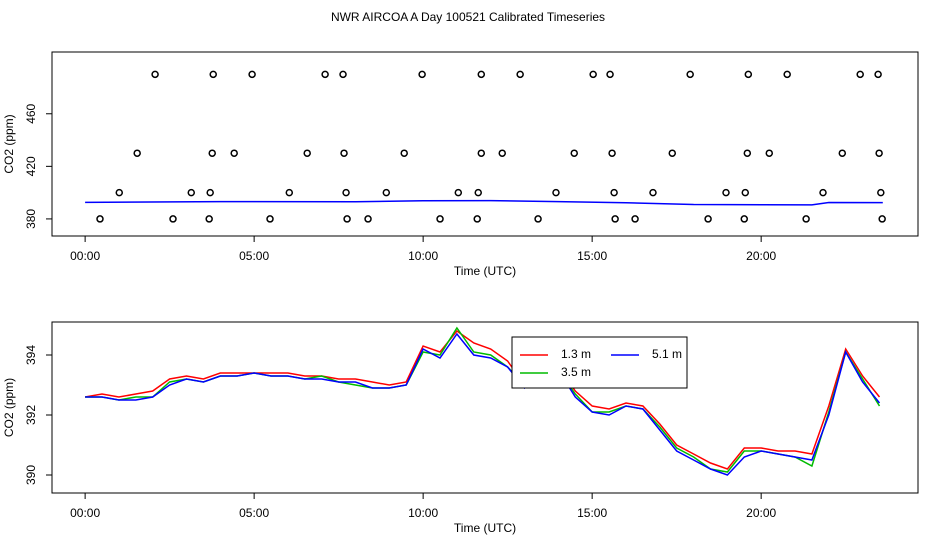 Image resolution: width=936 pixels, height=540 pixels. What do you see at coordinates (599, 362) in the screenshot?
I see `legend-box` at bounding box center [599, 362].